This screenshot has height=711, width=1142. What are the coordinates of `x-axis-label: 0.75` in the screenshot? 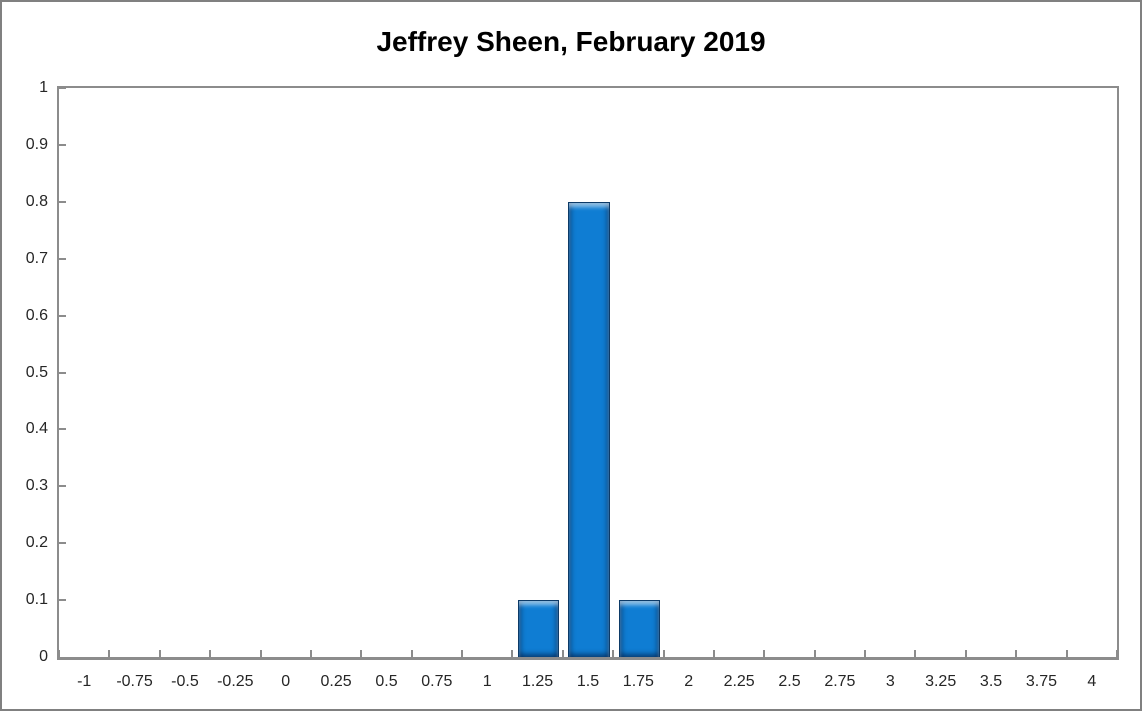 It's located at (437, 681).